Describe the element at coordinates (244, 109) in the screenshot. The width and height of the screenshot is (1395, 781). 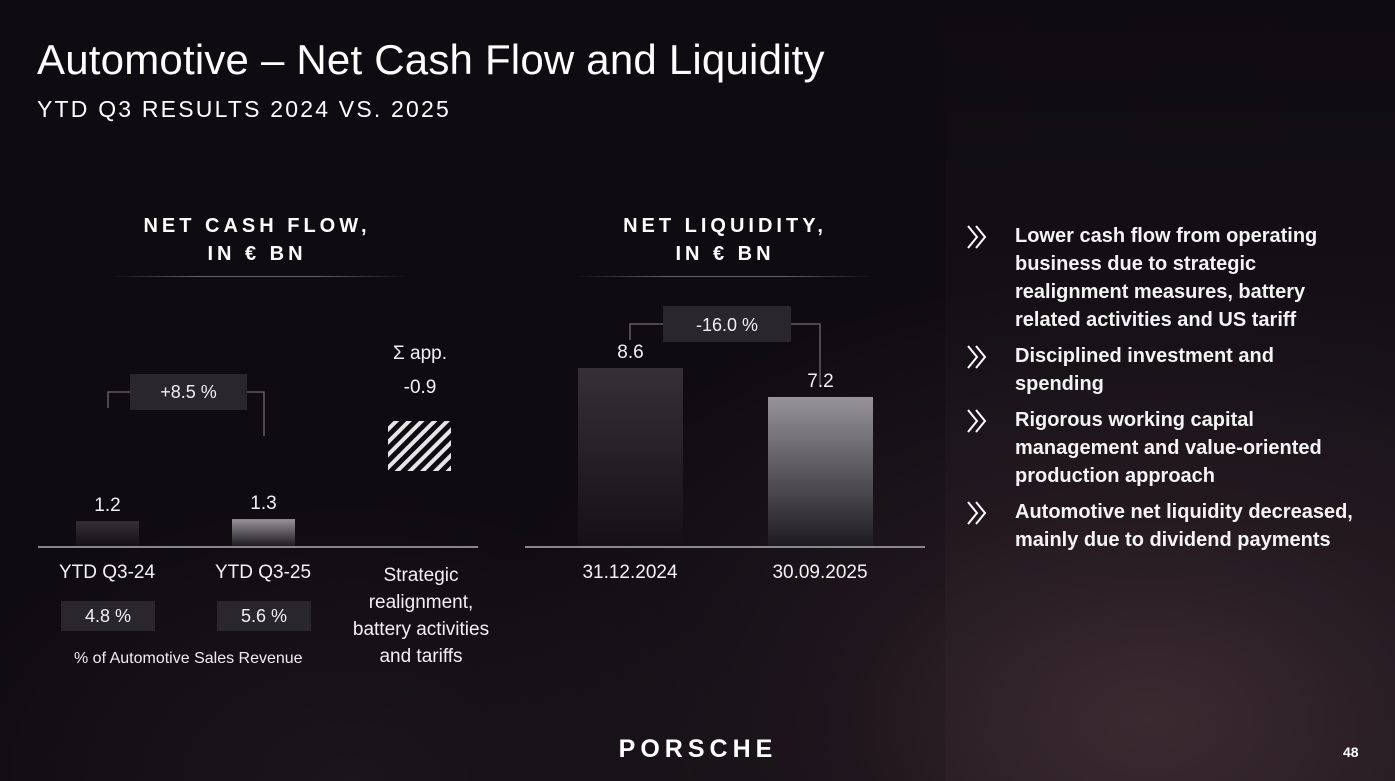
I see `page-subtitle: YTD Q3 RESULTS 2024 VS. 2025` at that location.